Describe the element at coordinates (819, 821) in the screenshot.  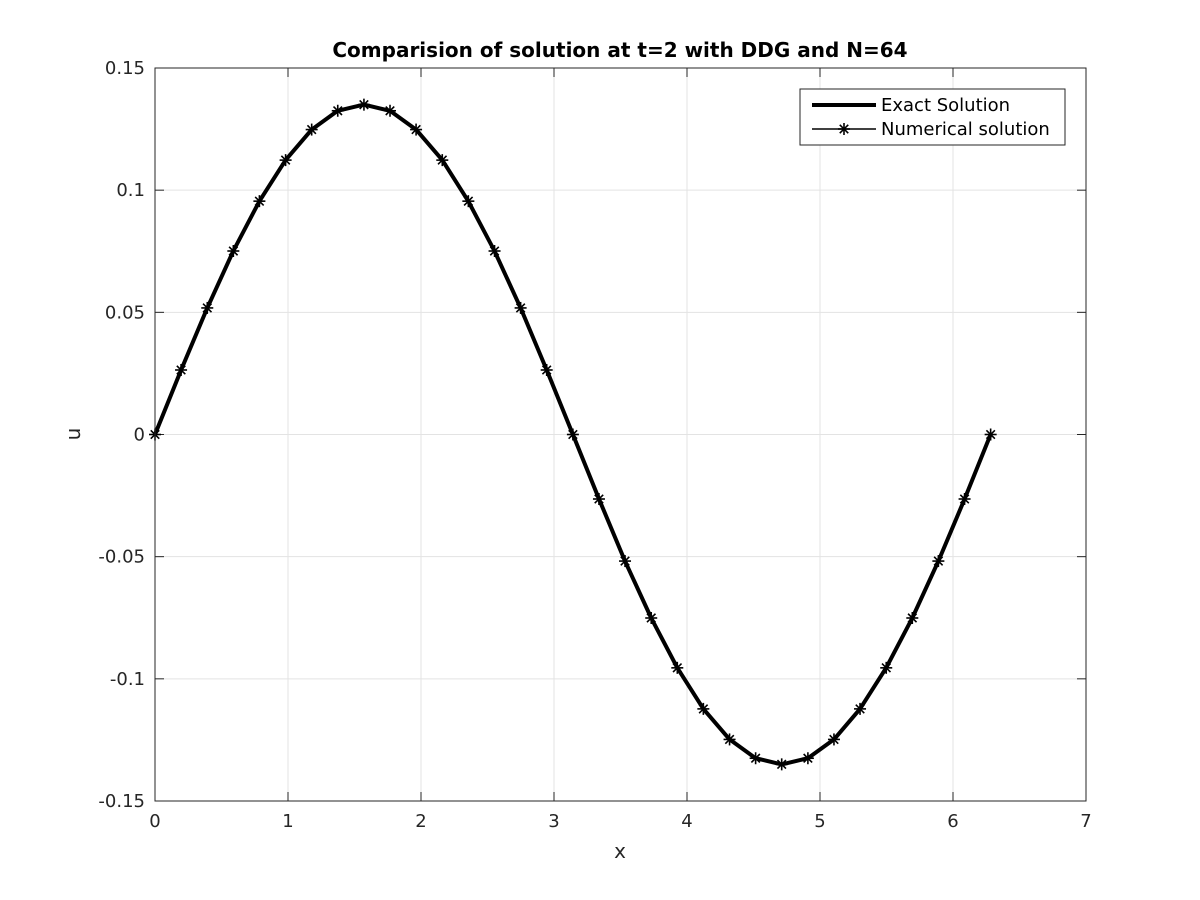
I see `x-tick-label: 5` at that location.